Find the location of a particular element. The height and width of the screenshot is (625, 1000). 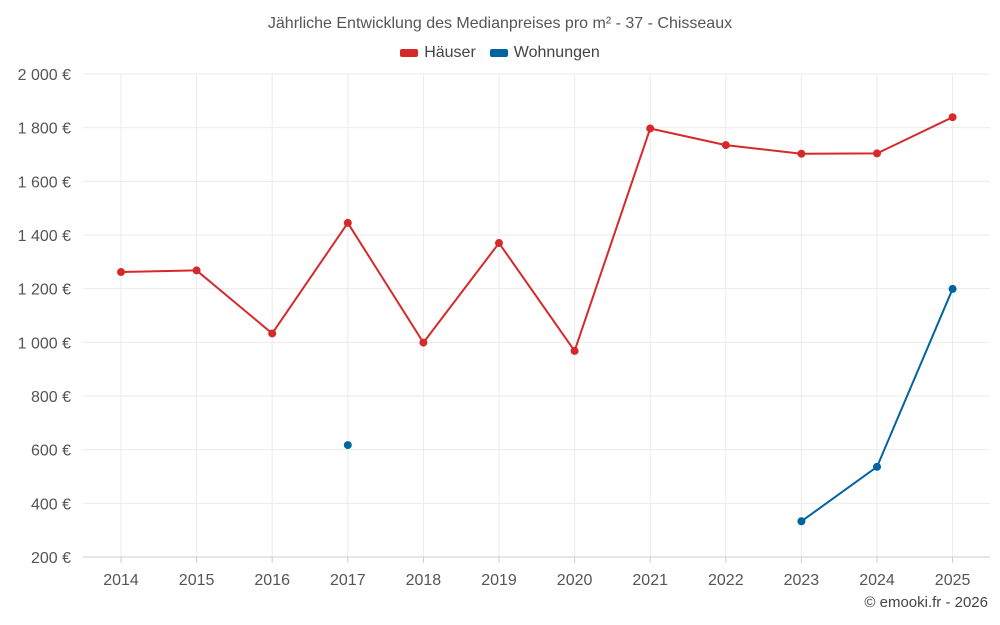

x-tick-label: 2014 is located at coordinates (121, 580).